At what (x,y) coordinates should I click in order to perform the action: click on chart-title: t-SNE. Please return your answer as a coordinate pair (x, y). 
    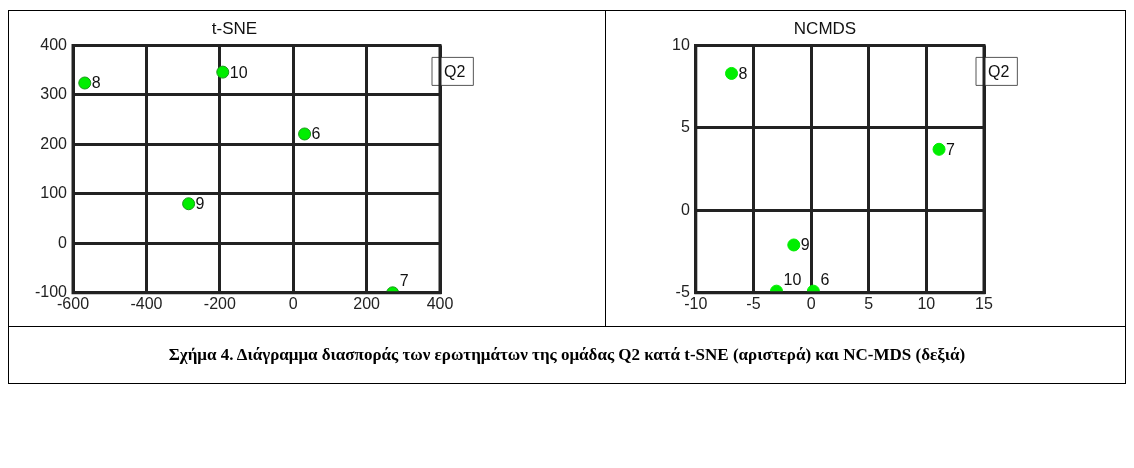
    Looking at the image, I should click on (234, 28).